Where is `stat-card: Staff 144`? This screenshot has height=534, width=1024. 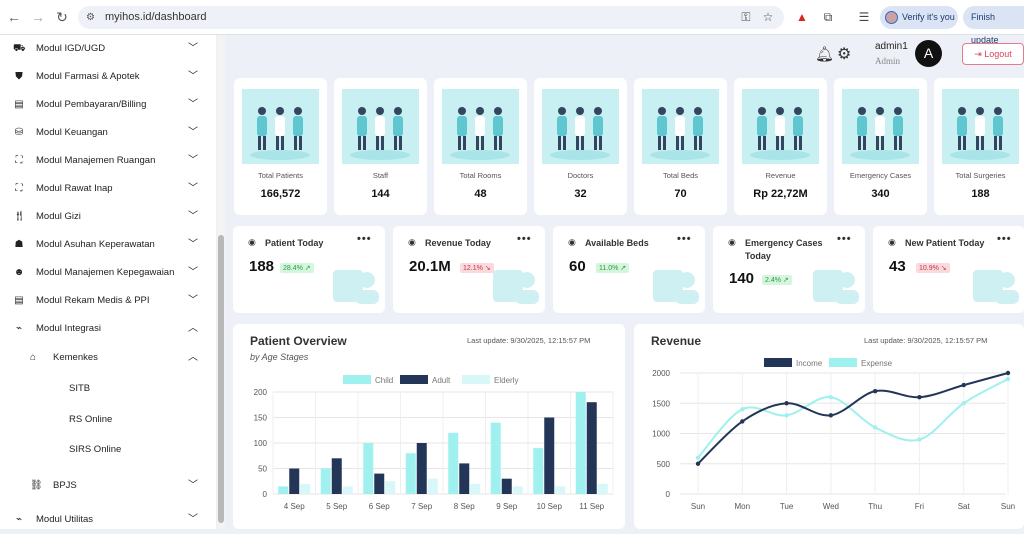
stat-card: Staff 144 is located at coordinates (380, 146).